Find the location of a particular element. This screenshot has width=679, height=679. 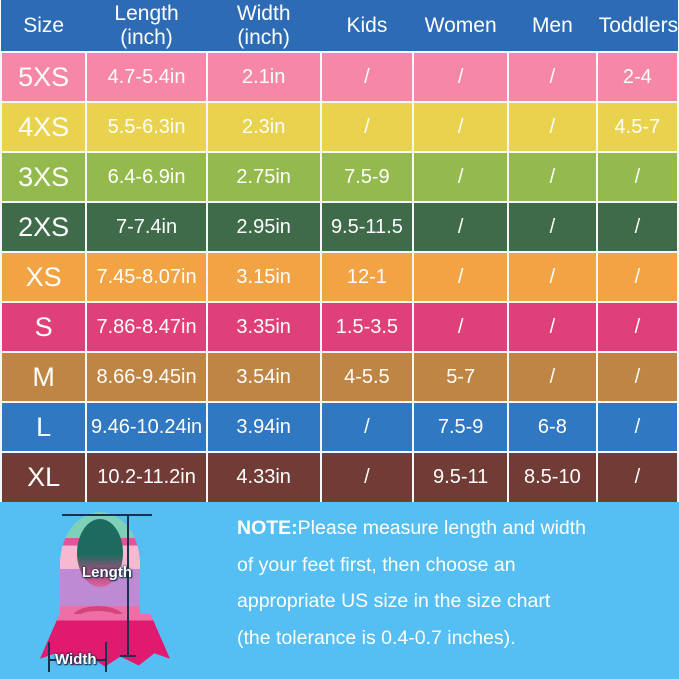

cell-width: 3.94in is located at coordinates (263, 427).